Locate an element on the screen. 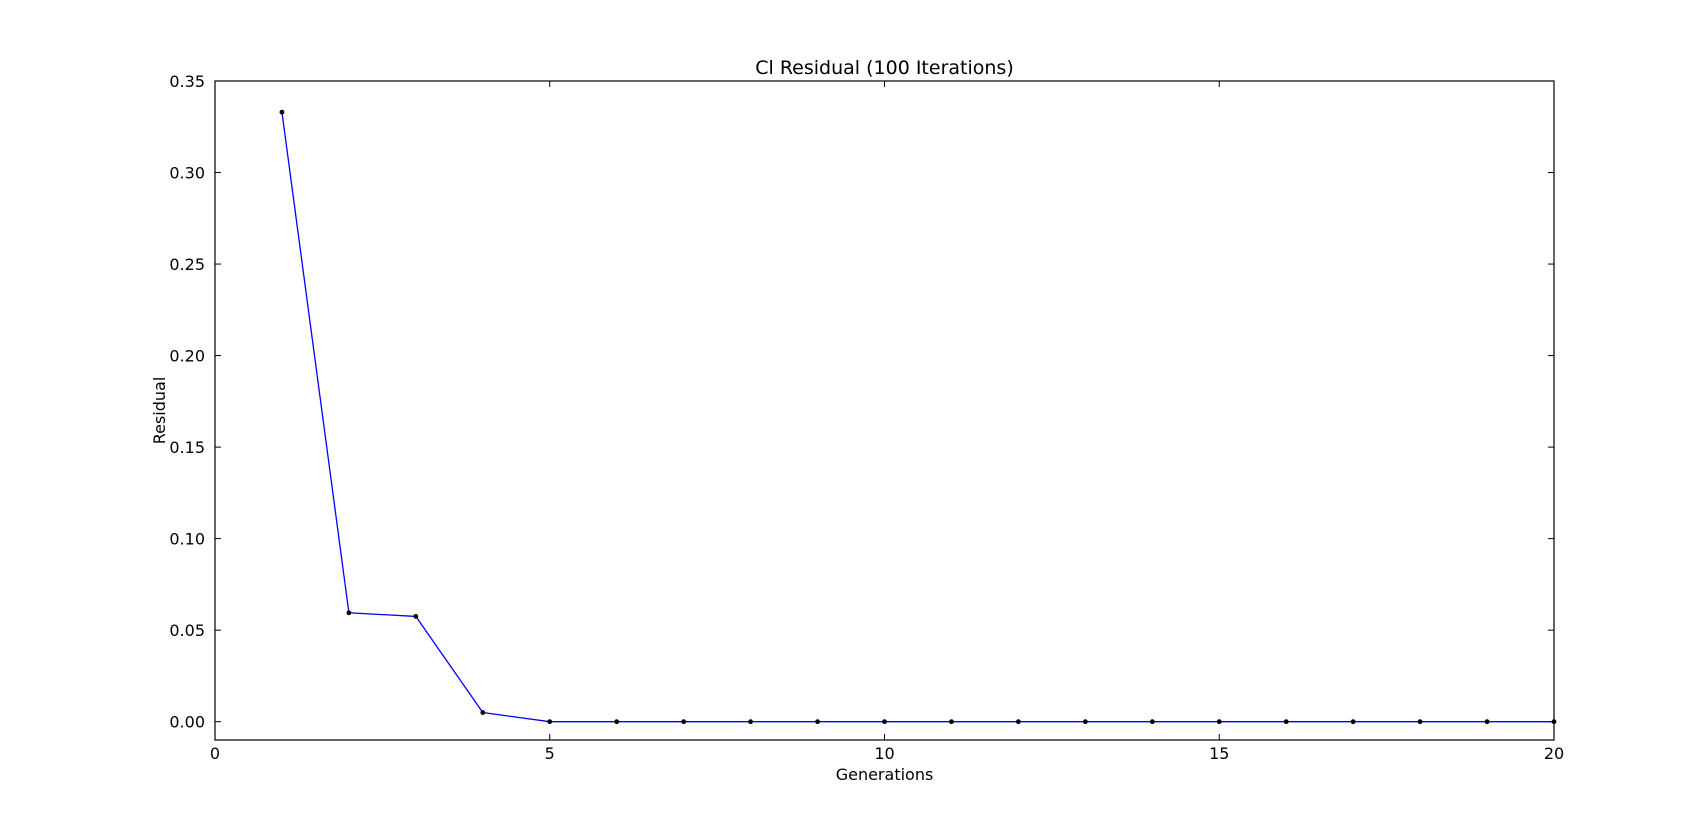 The width and height of the screenshot is (1707, 817). x-tick-label: 15 is located at coordinates (1219, 753).